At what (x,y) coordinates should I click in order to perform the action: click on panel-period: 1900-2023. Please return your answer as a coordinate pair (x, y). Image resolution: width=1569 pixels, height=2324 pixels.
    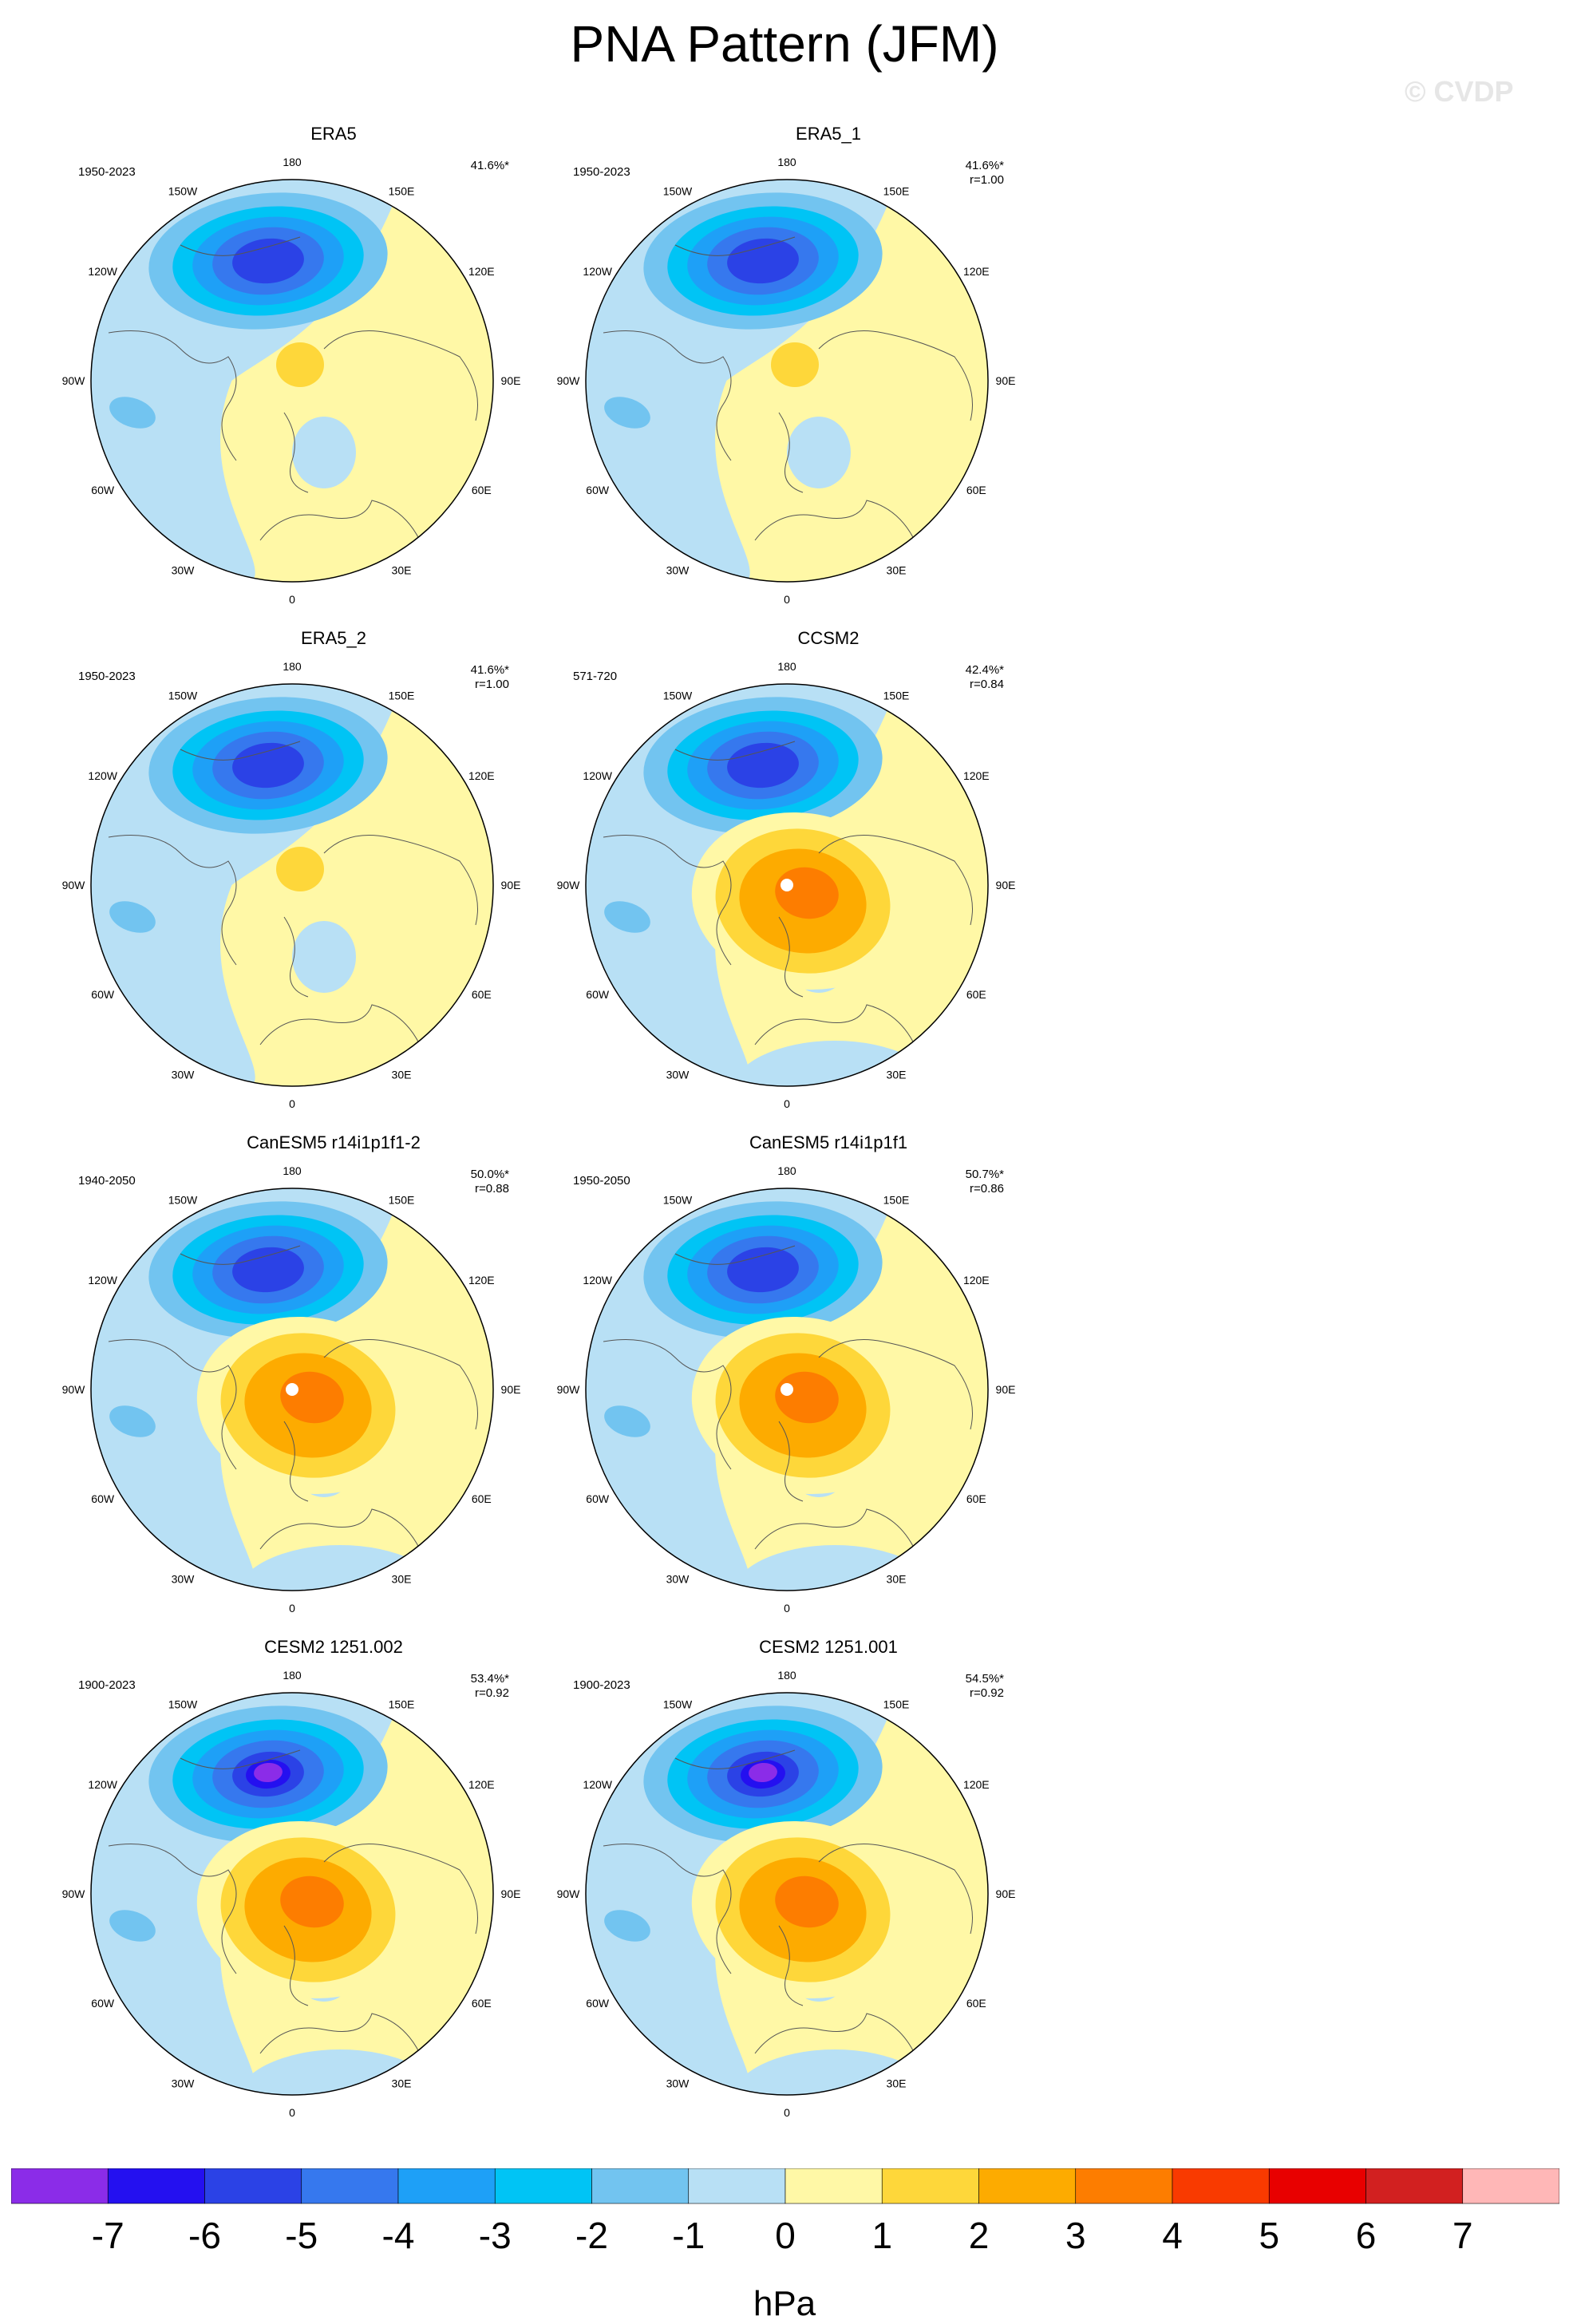
    Looking at the image, I should click on (107, 1685).